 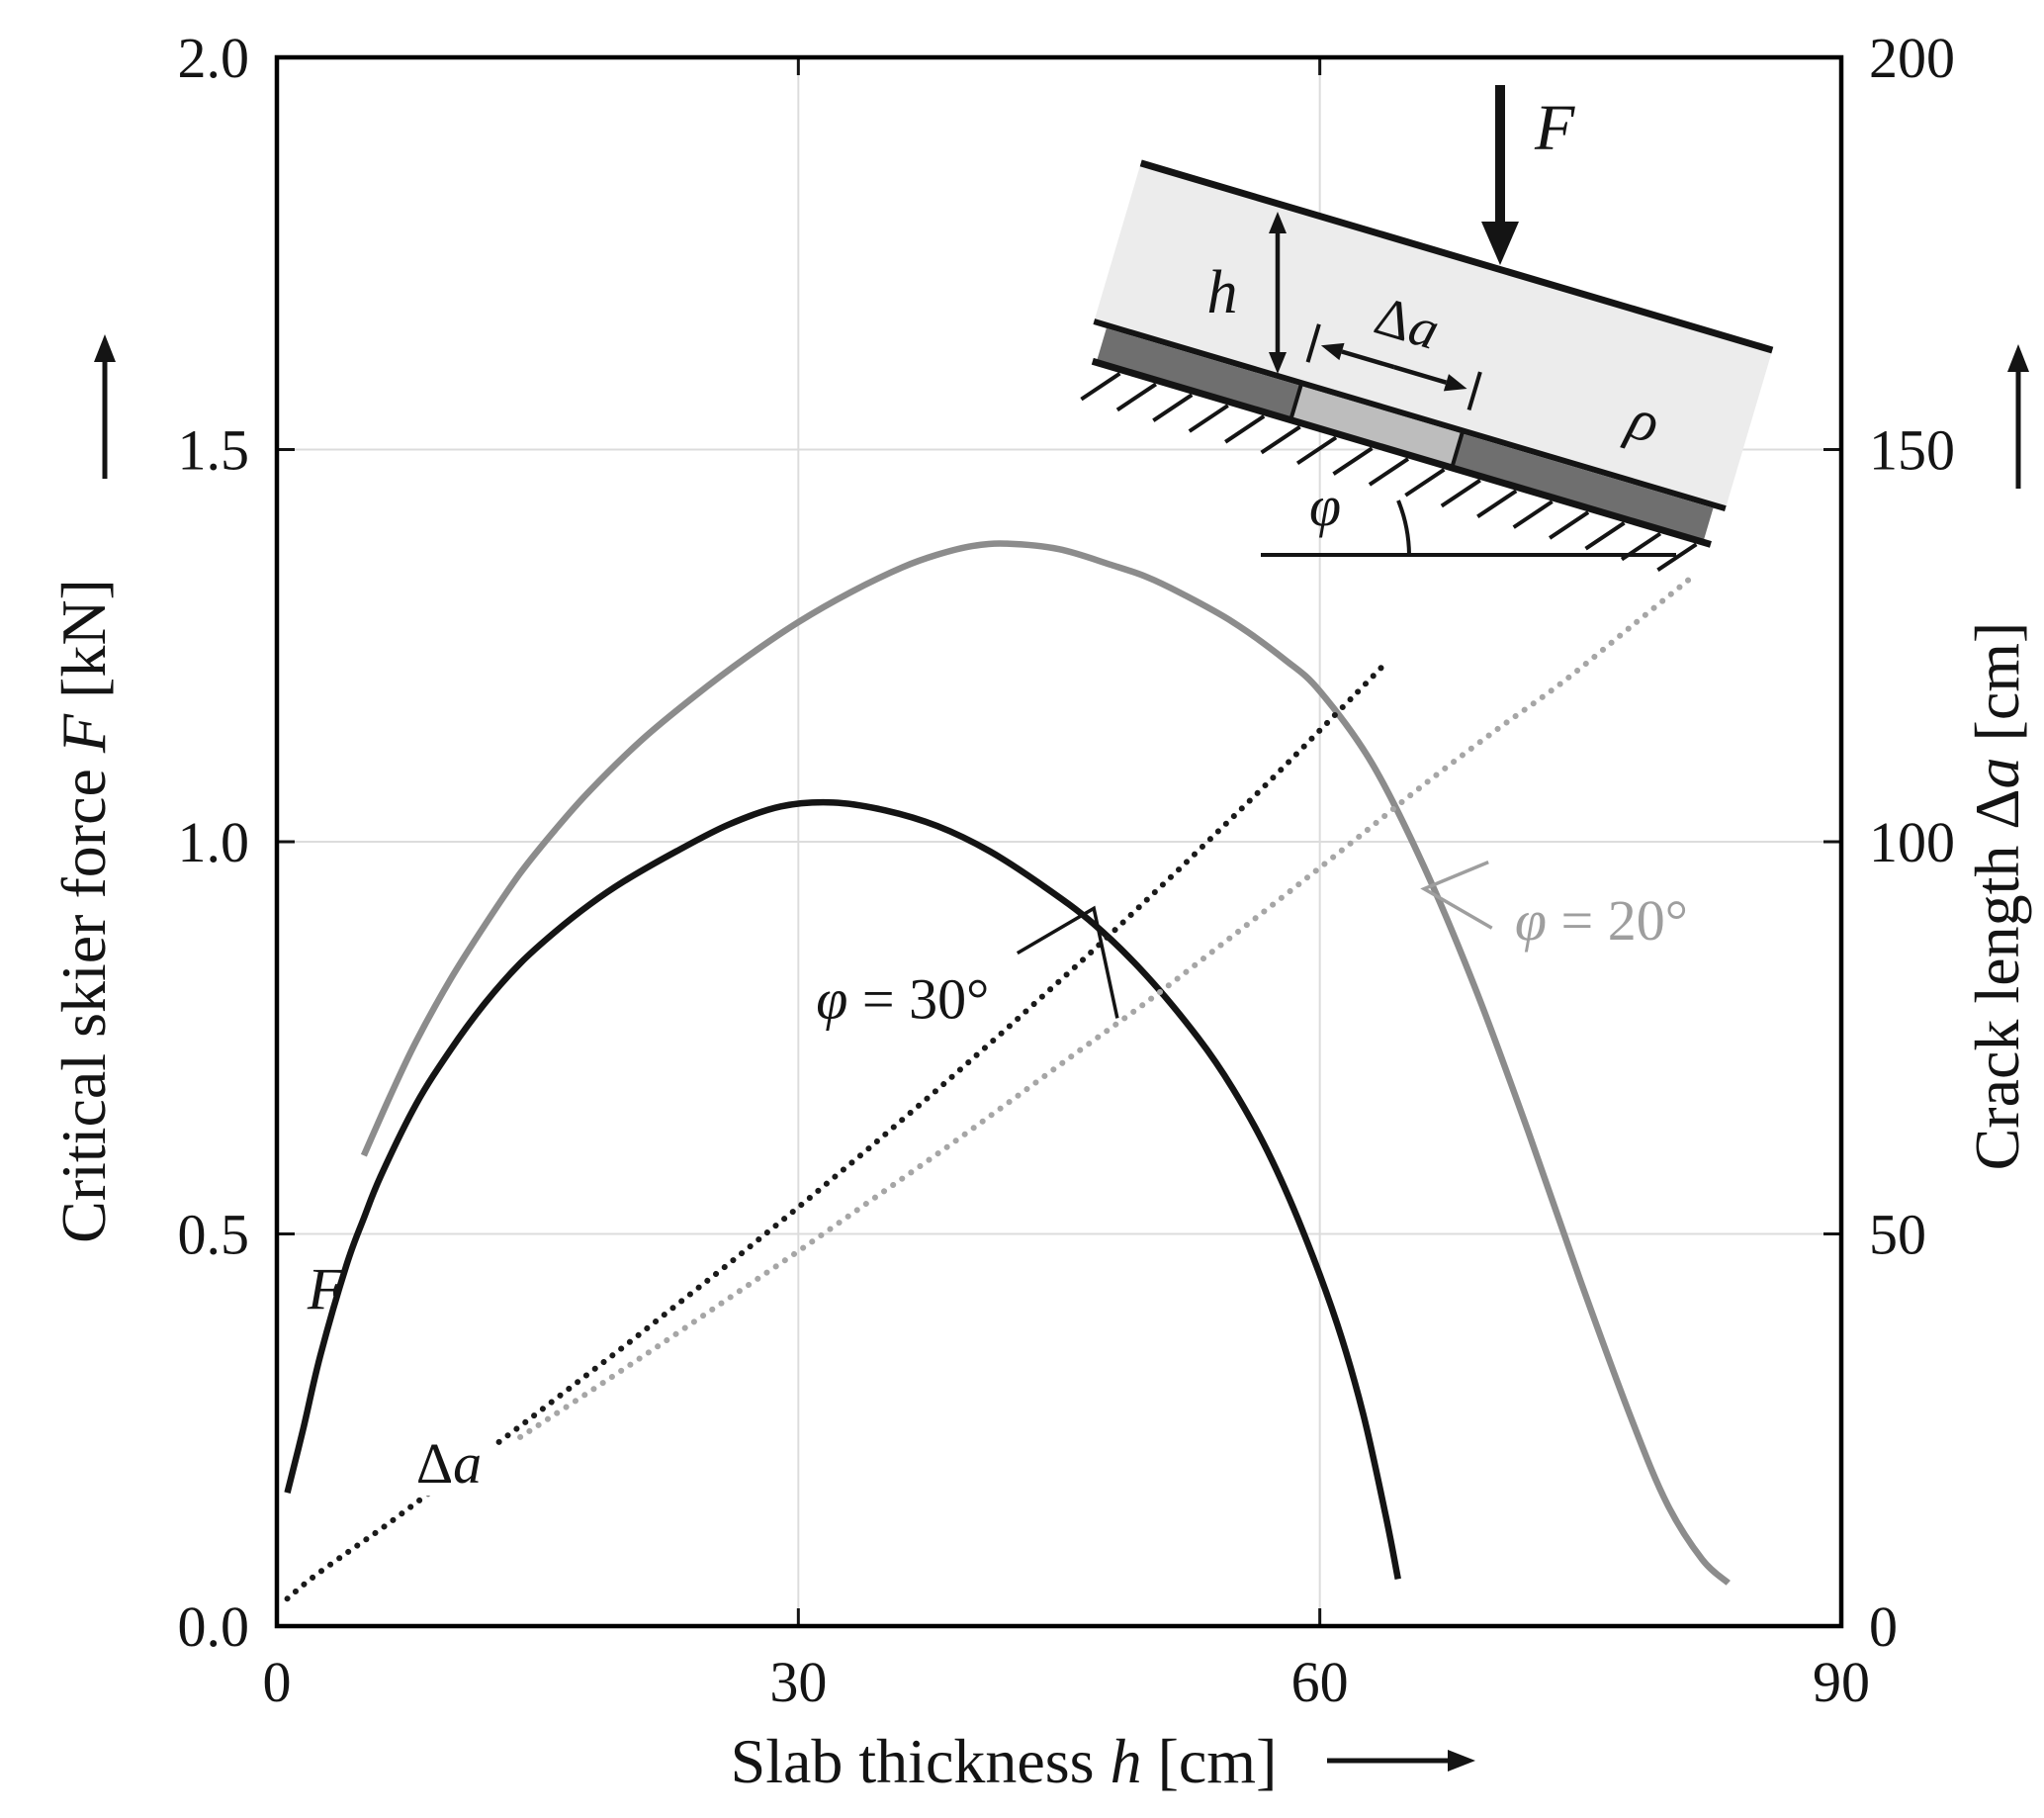 I want to click on label-delta-a-background, so click(x=448, y=1463).